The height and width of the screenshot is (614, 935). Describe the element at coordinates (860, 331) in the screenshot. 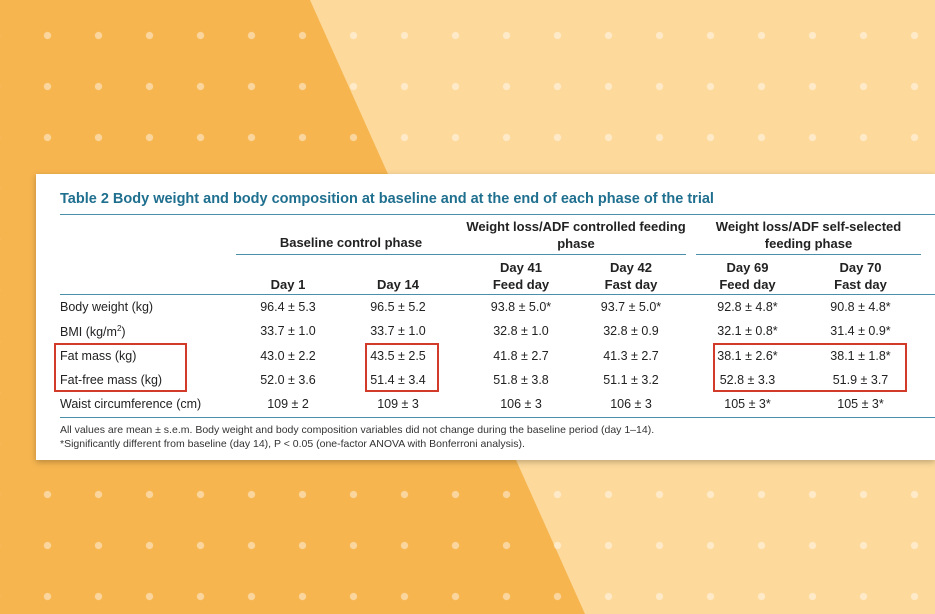

I see `table-cell: 31.4 ± 0.9*` at that location.